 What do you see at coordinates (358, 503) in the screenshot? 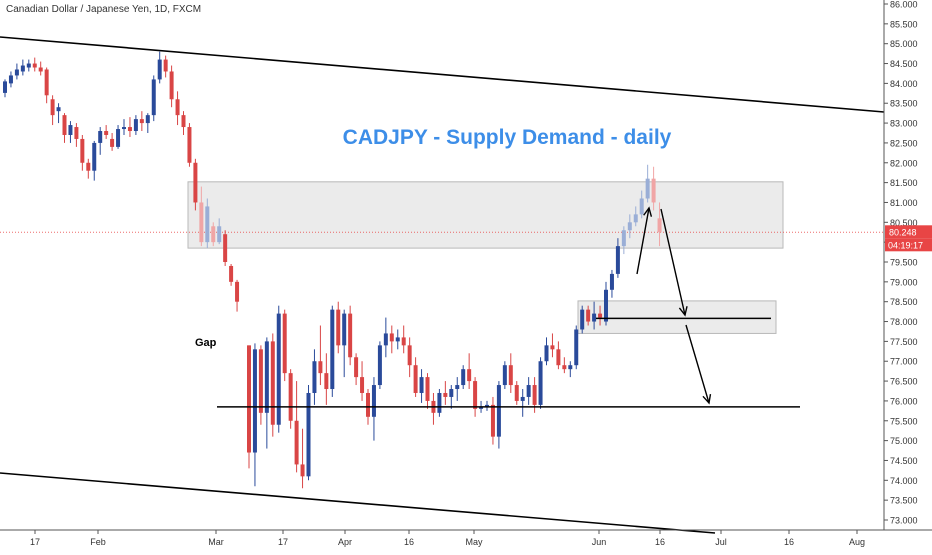
I see `lower-channel-line` at bounding box center [358, 503].